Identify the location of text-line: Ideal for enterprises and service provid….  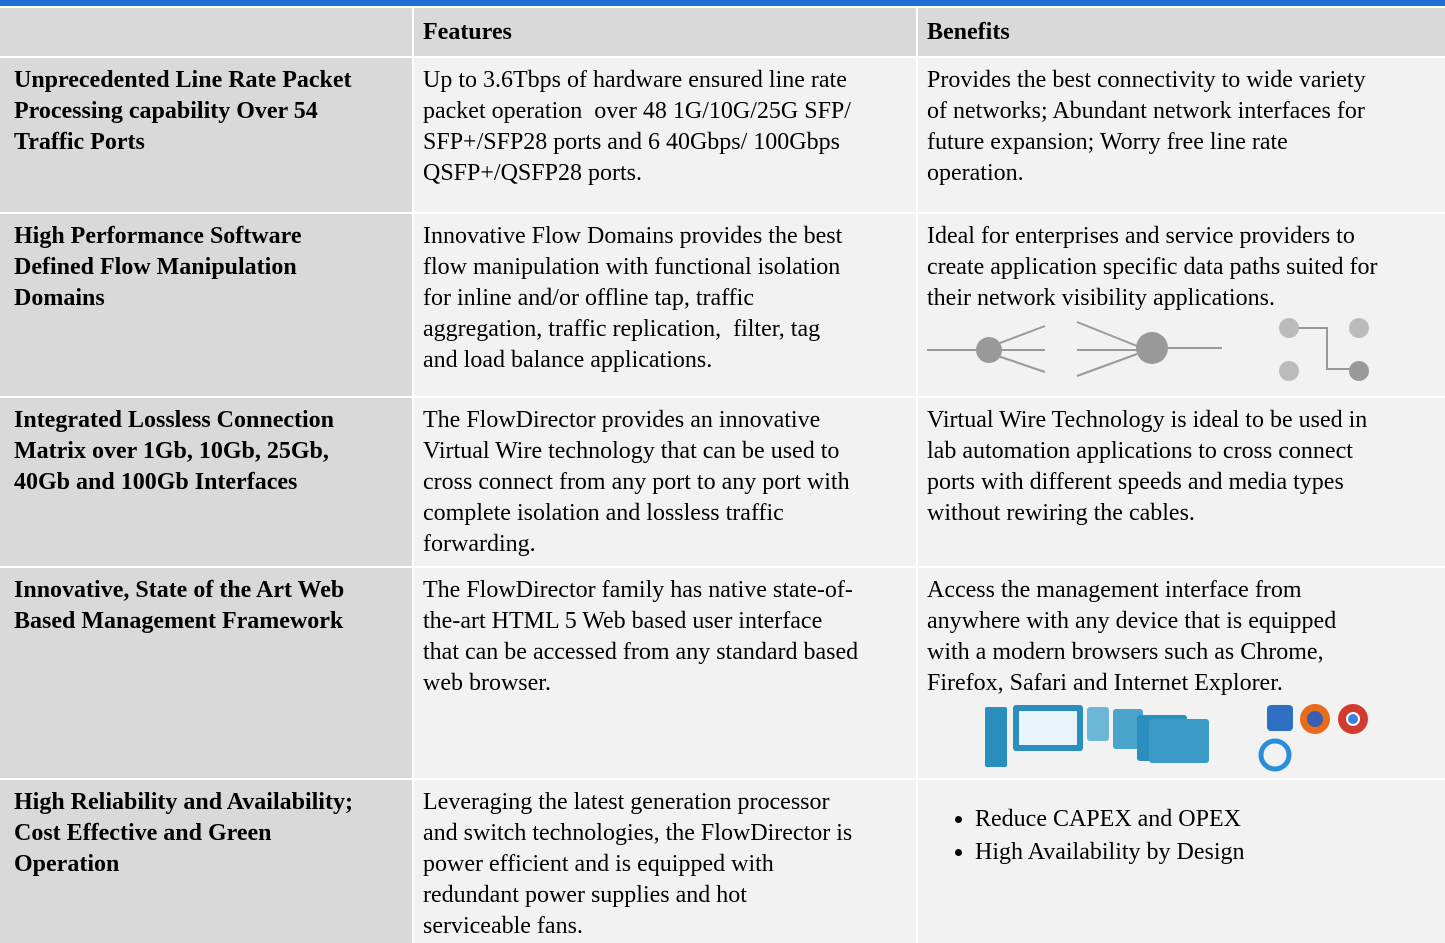
(1141, 236).